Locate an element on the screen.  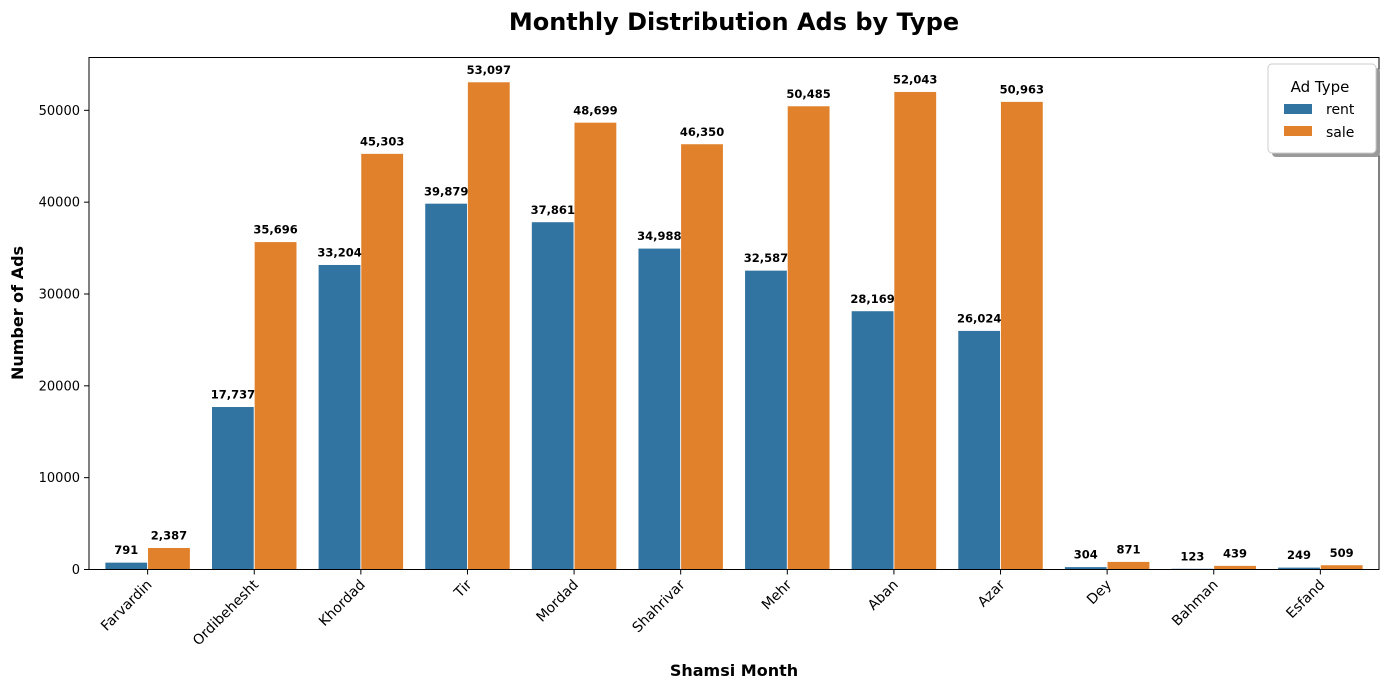
data-label-rent-dey: 304 is located at coordinates (1086, 555).